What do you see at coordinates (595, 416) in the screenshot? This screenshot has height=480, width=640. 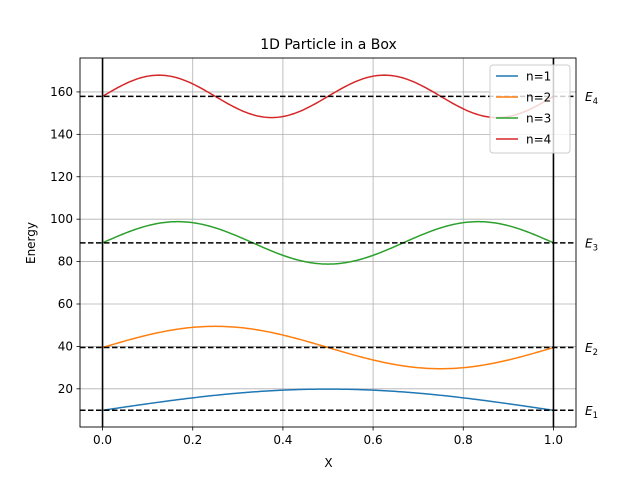 I see `energy-level-subscript-1: 1` at bounding box center [595, 416].